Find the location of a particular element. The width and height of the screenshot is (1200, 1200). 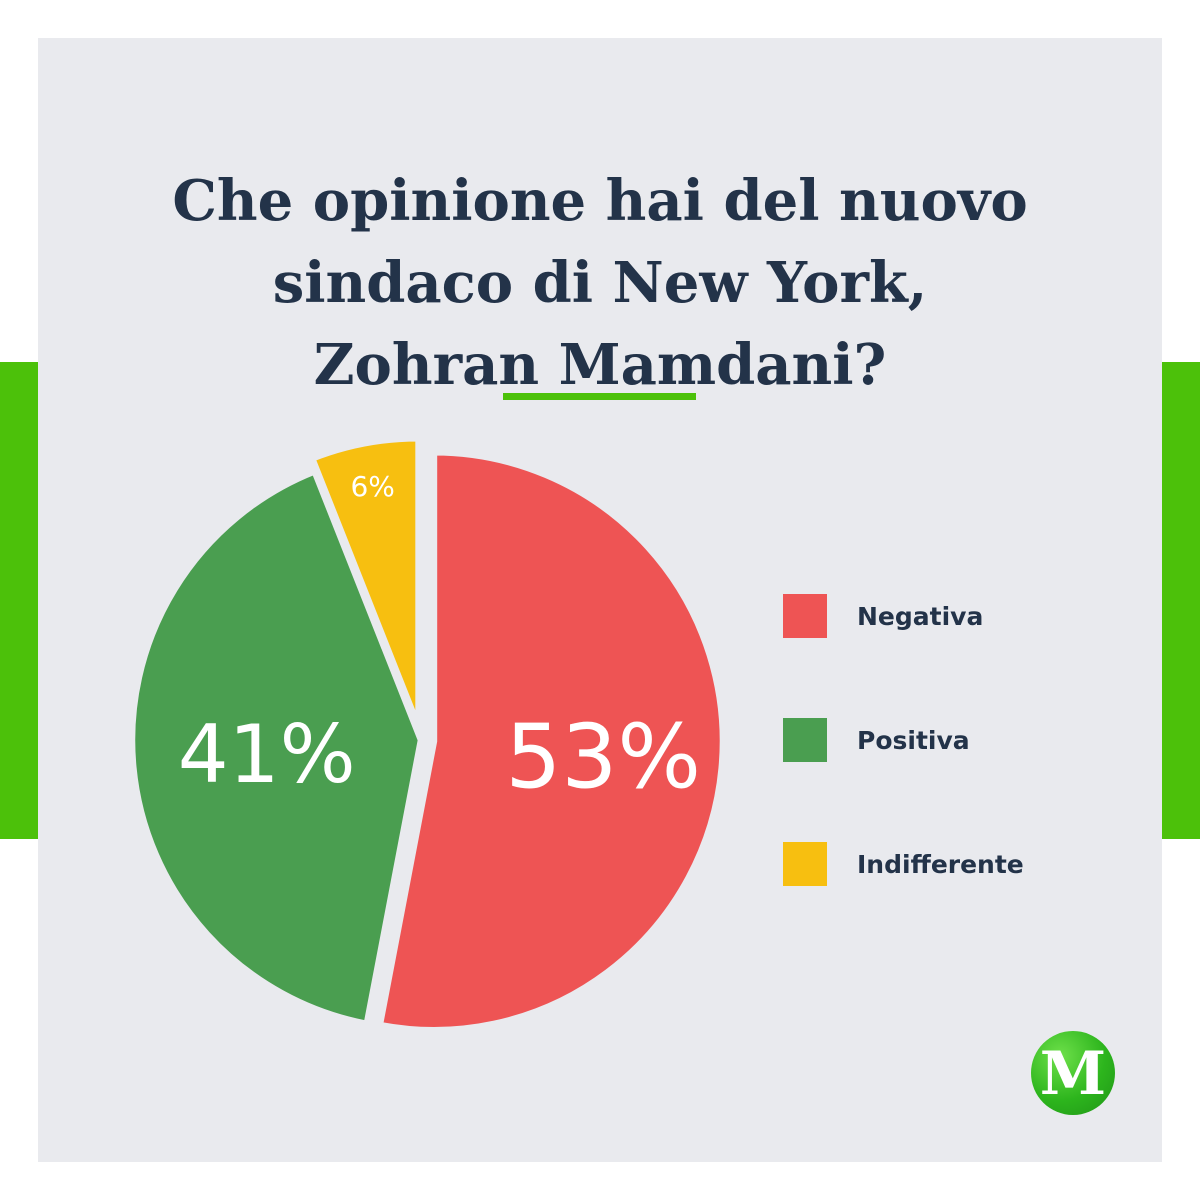

legend-label-positiva: Positiva is located at coordinates (913, 740).